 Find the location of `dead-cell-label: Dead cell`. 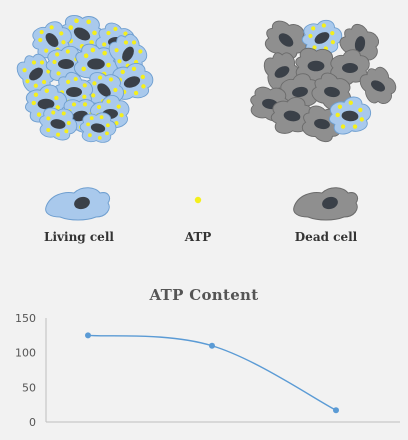

dead-cell-label: Dead cell is located at coordinates (326, 237).